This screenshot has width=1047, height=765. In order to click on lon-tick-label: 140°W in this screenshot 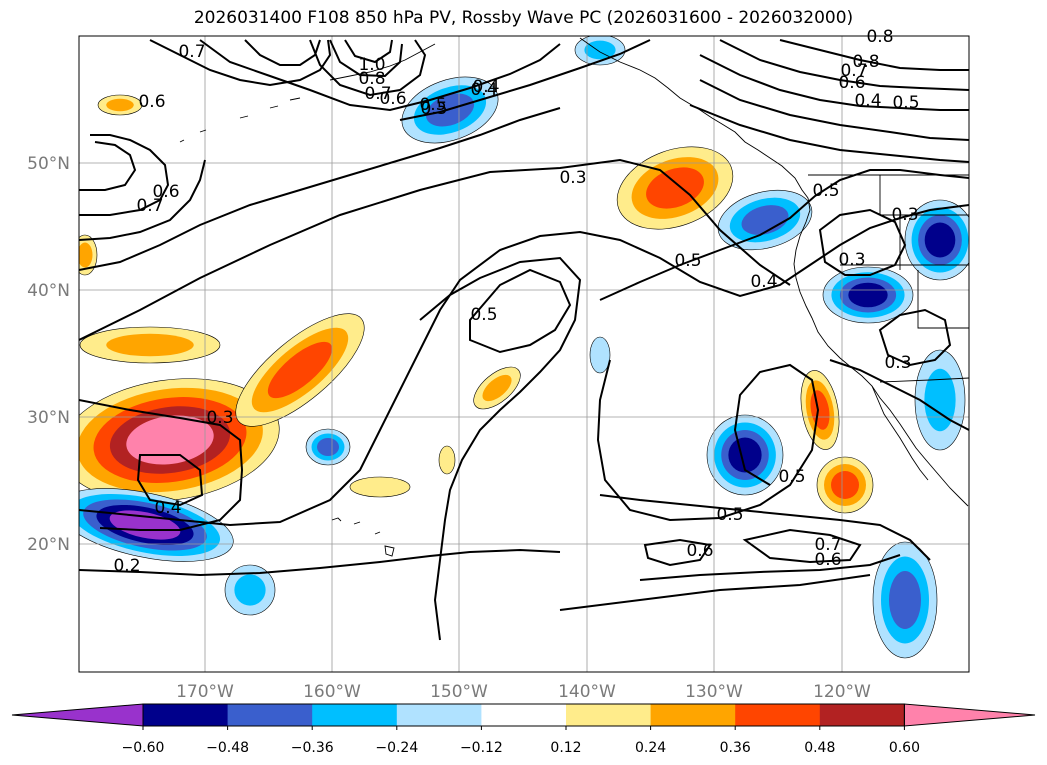, I will do `click(587, 692)`.